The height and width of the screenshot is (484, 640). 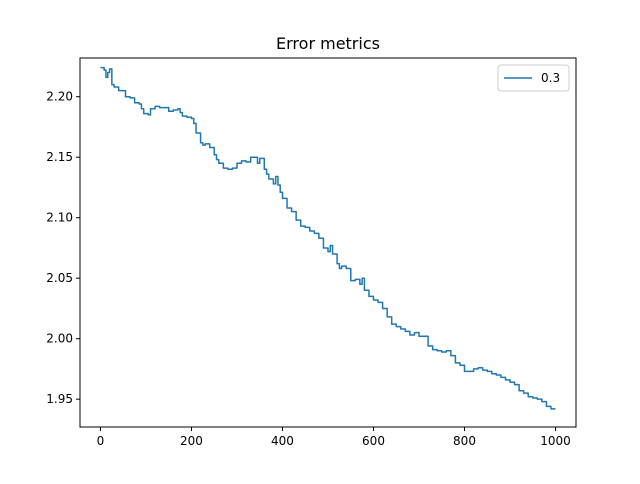 I want to click on y-tick-label: 2.10, so click(x=59, y=218).